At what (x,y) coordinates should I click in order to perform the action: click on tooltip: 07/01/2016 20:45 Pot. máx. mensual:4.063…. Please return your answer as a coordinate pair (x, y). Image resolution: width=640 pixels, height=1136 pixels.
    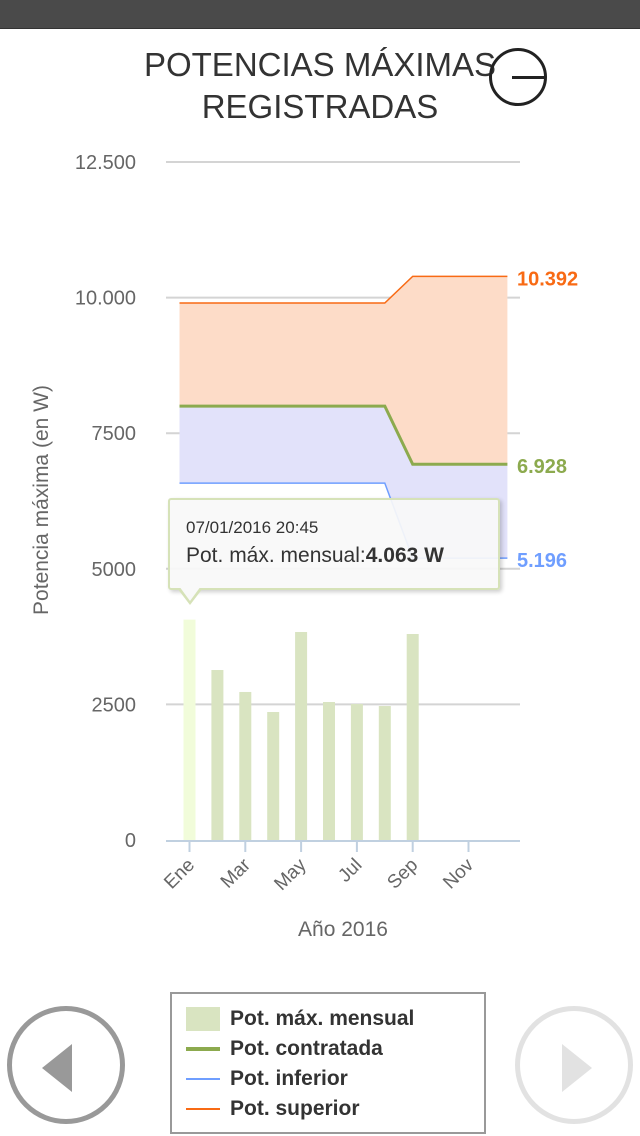
    Looking at the image, I should click on (334, 544).